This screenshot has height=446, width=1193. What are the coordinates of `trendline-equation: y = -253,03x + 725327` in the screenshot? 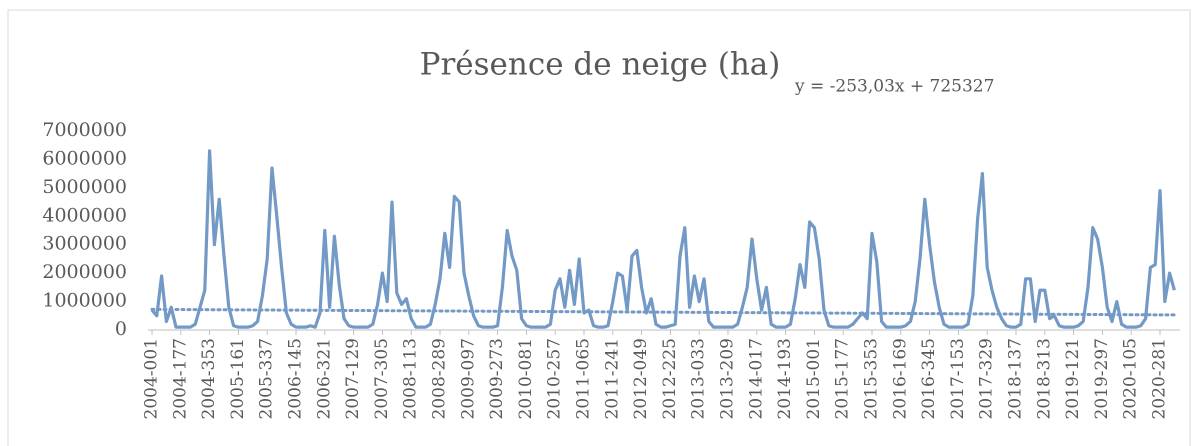 It's located at (894, 87).